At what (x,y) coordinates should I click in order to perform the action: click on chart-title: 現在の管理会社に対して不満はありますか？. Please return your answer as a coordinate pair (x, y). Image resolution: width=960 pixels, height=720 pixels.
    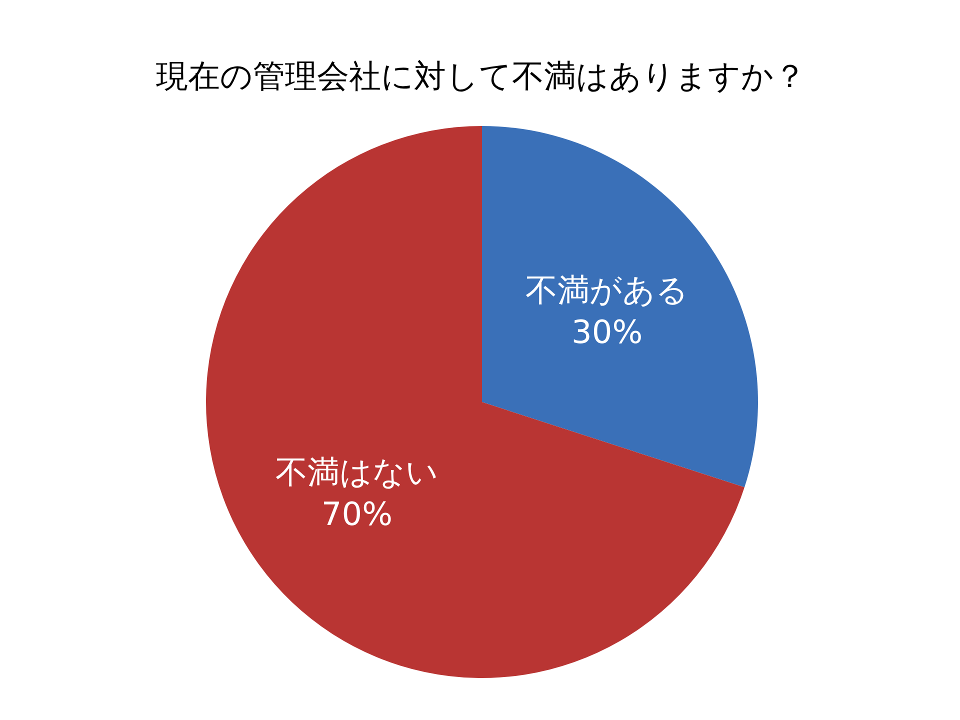
    Looking at the image, I should click on (481, 76).